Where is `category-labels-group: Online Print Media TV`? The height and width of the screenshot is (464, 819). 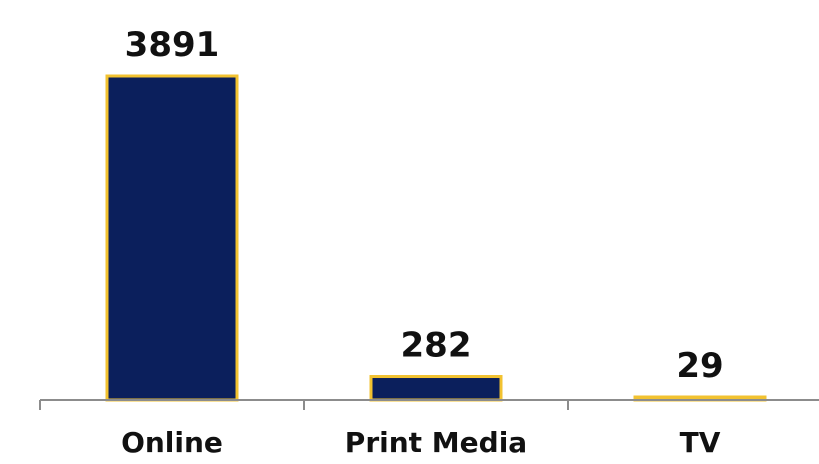 category-labels-group: Online Print Media TV is located at coordinates (421, 442).